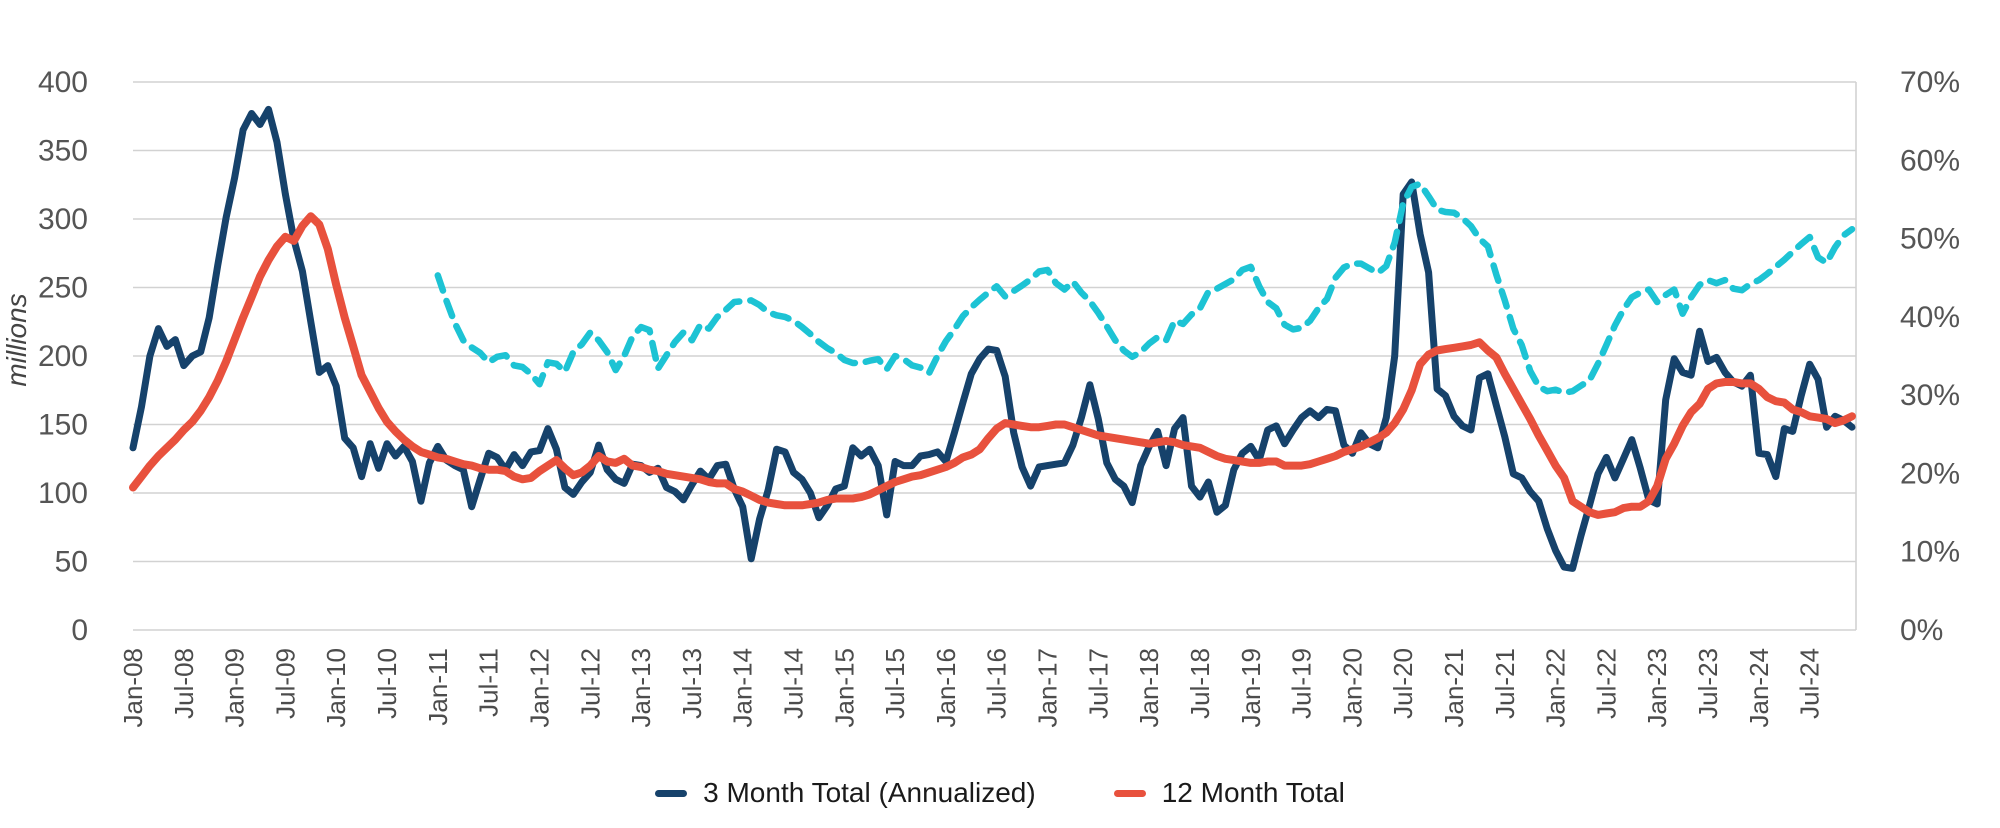  Describe the element at coordinates (1930, 160) in the screenshot. I see `y-axis-right-tick: 60%` at that location.